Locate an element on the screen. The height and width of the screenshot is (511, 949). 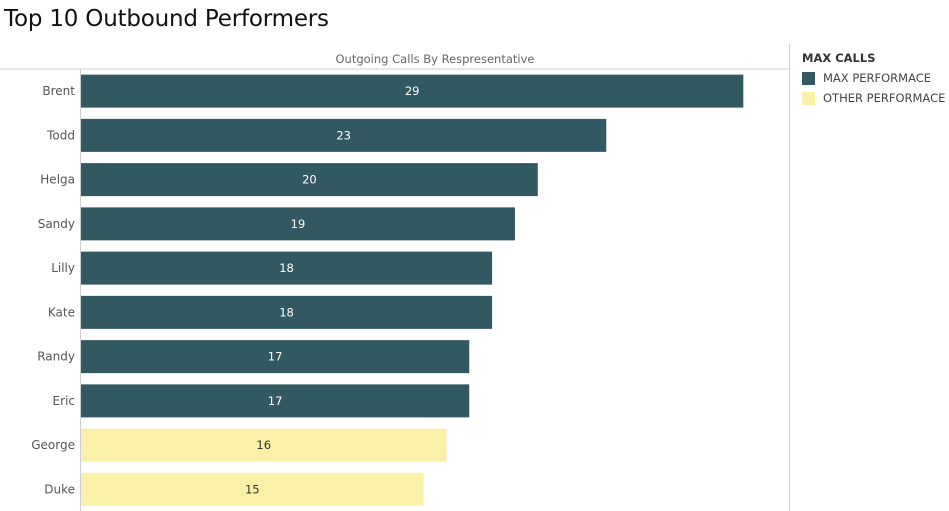
bar-eric is located at coordinates (275, 401).